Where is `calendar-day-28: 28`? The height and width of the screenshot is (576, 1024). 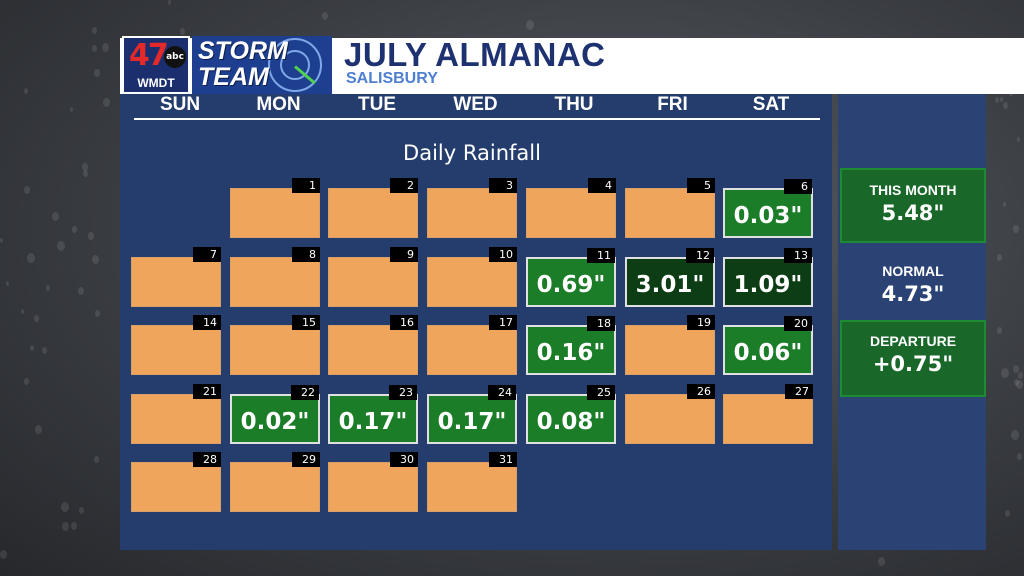 calendar-day-28: 28 is located at coordinates (176, 482).